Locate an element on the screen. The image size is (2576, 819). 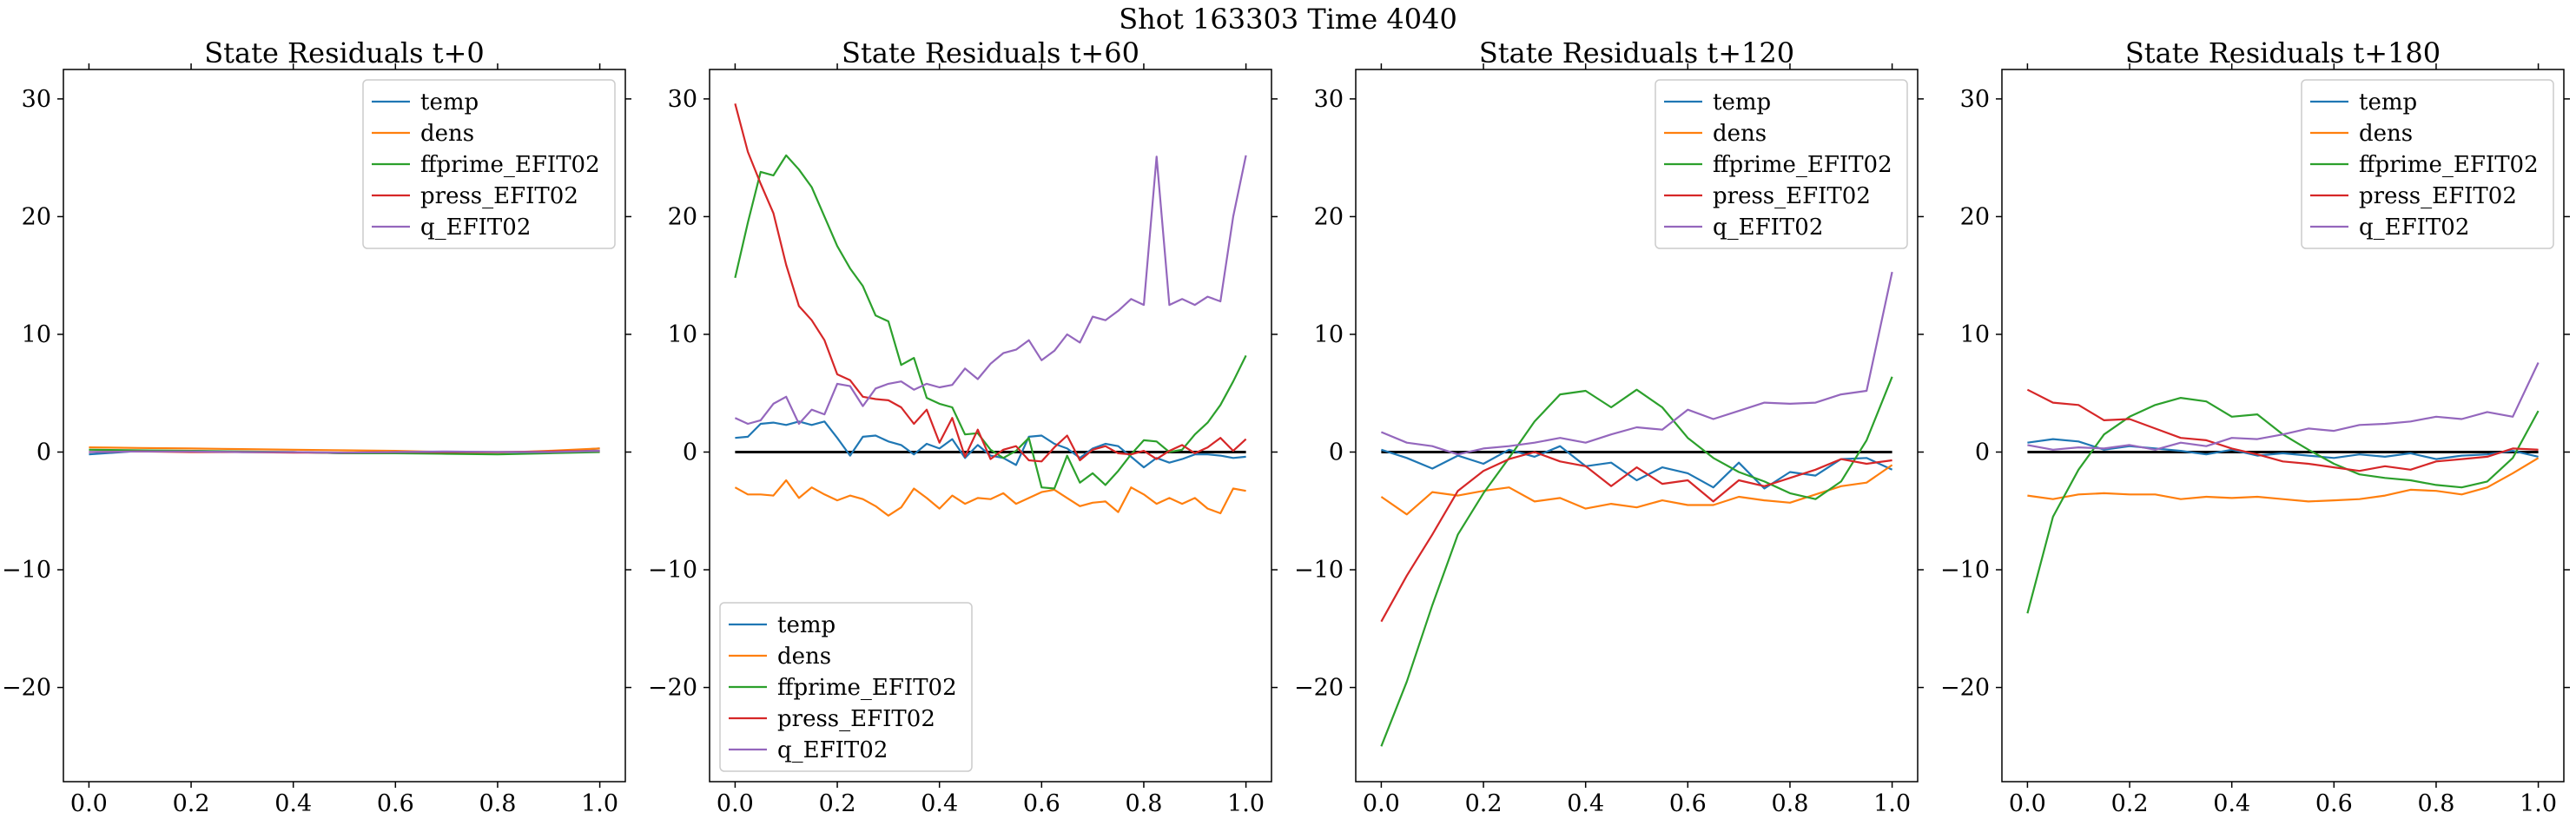
figure-suptitle: Shot 163303 Time 4040 is located at coordinates (1288, 19).